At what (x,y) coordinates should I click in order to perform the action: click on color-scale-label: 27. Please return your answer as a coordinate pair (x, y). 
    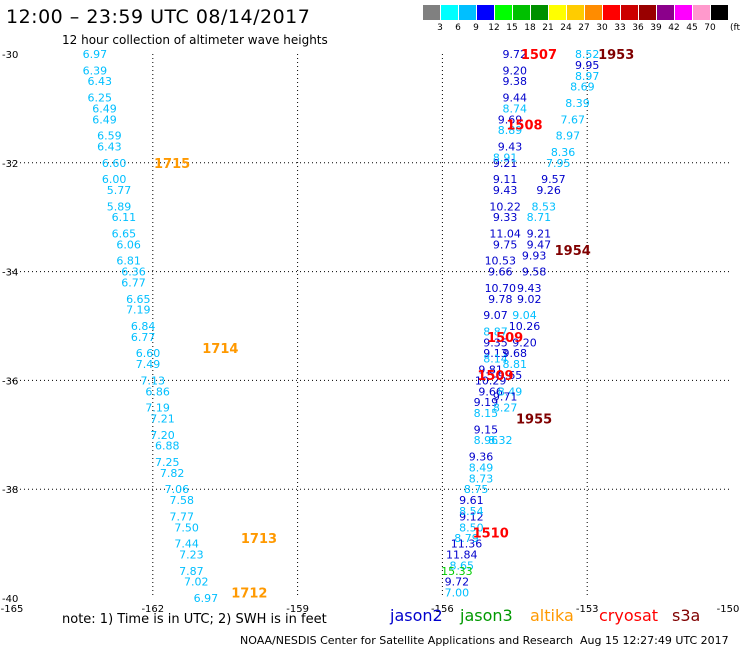
    Looking at the image, I should click on (584, 28).